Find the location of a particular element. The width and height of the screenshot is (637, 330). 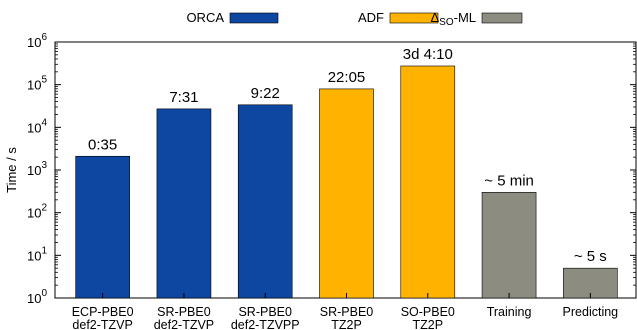

legend-swatch-adf is located at coordinates (414, 18).